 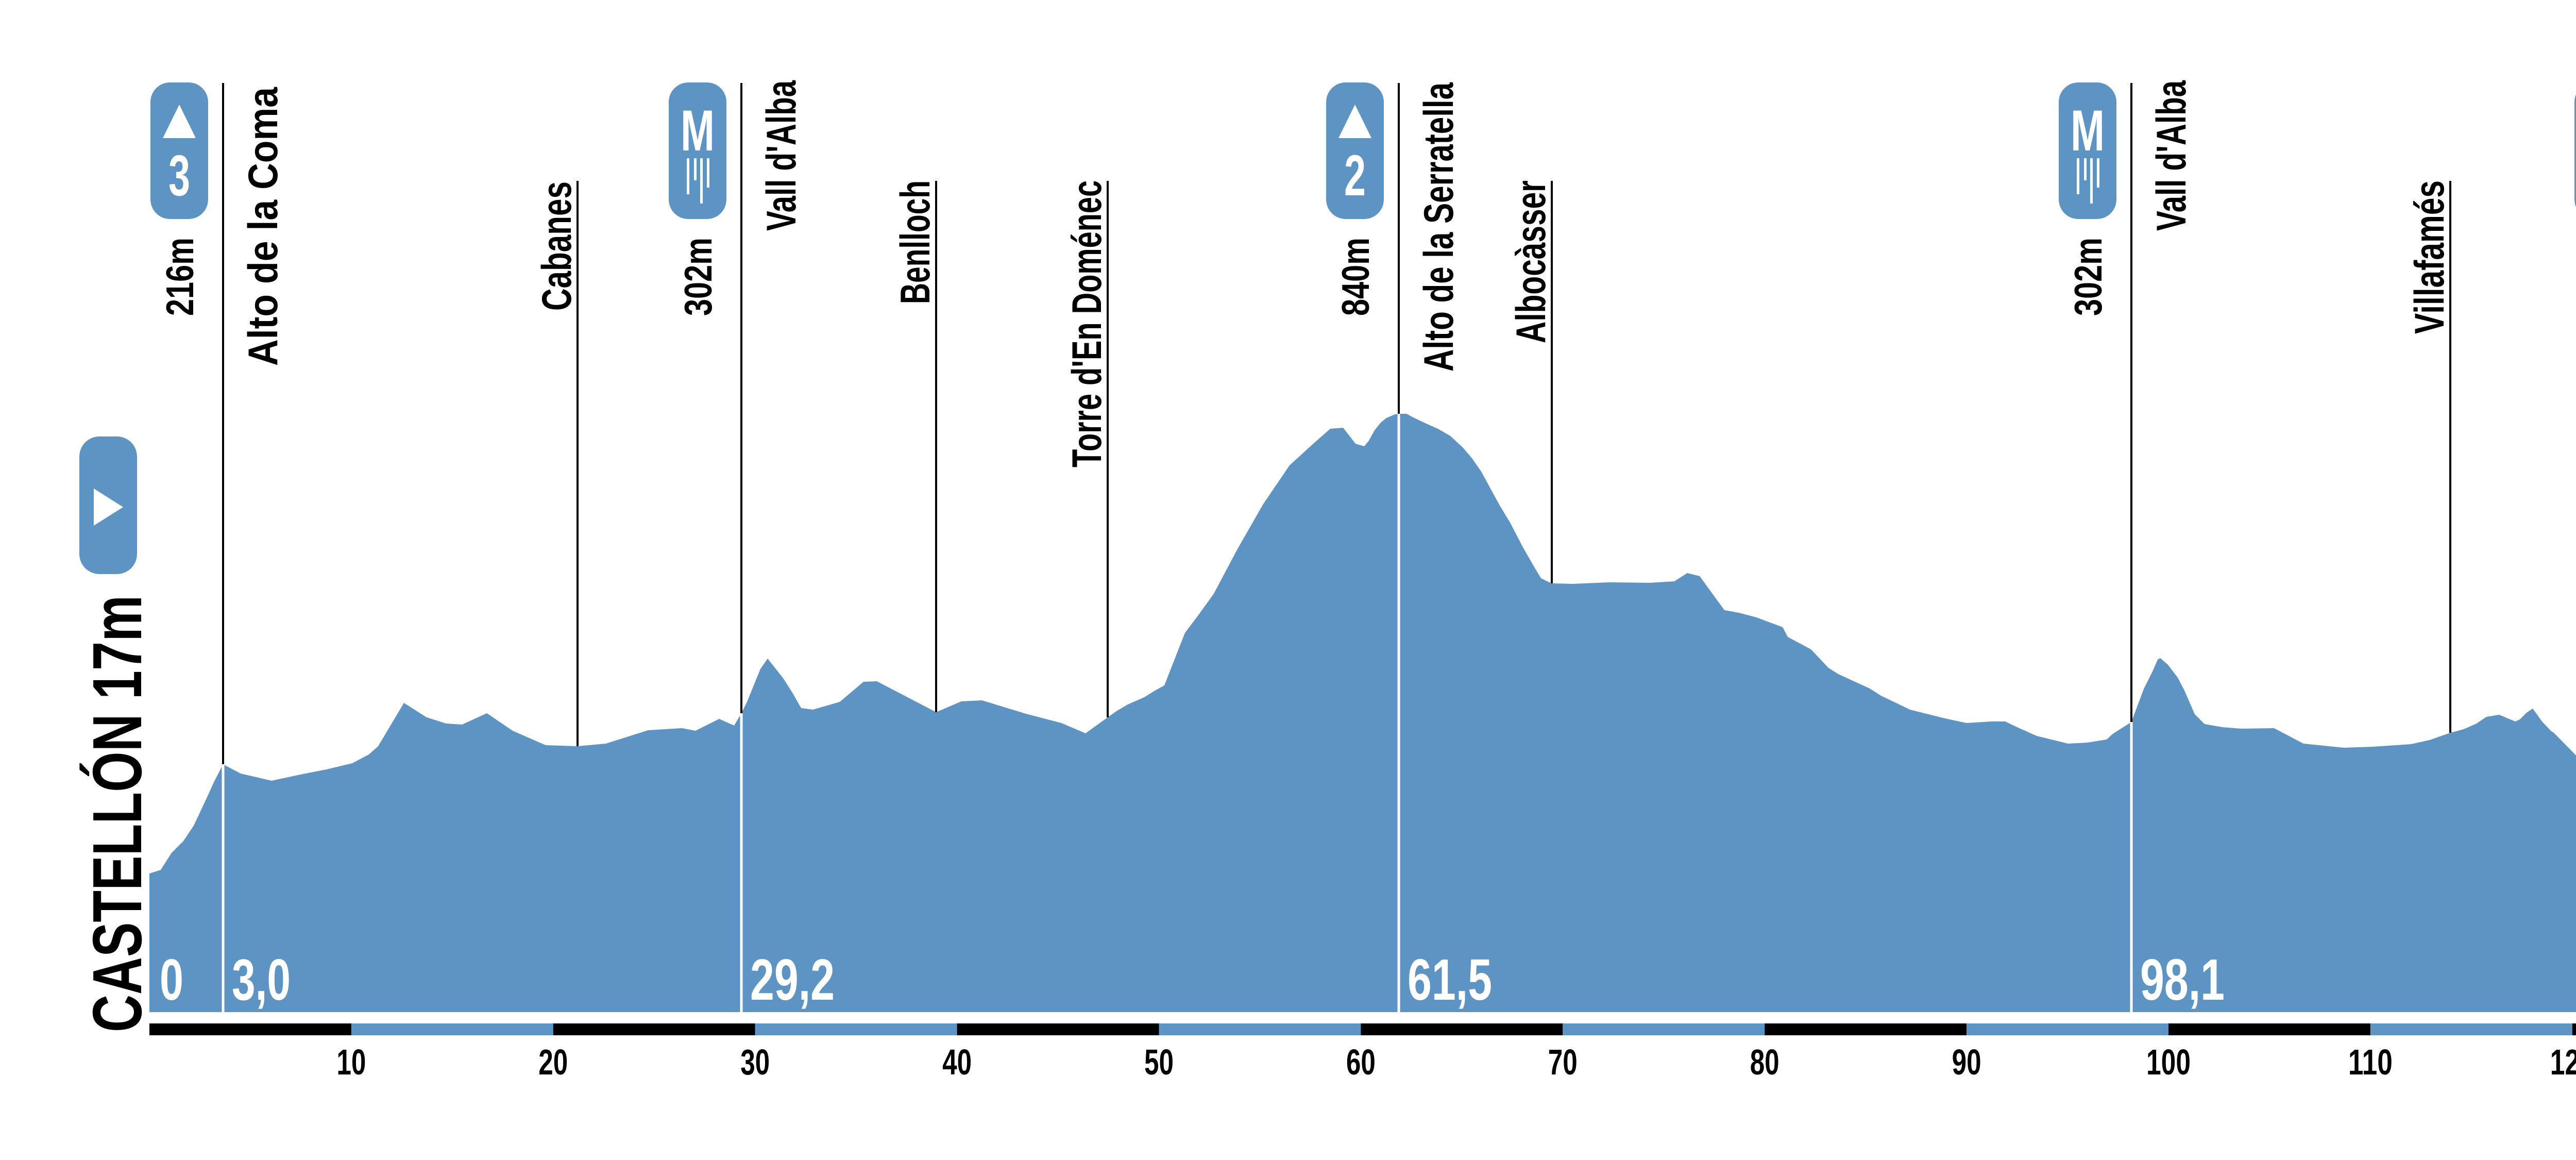 What do you see at coordinates (553, 1062) in the screenshot?
I see `svg-text: 20` at bounding box center [553, 1062].